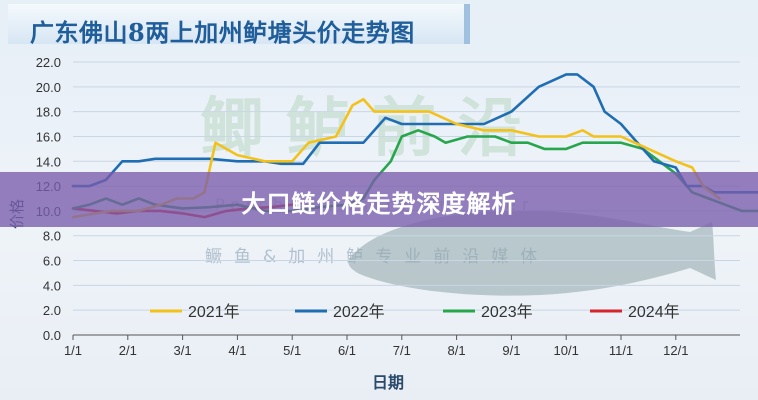 The width and height of the screenshot is (758, 400). What do you see at coordinates (292, 350) in the screenshot?
I see `x-tick-label: 5/1` at bounding box center [292, 350].